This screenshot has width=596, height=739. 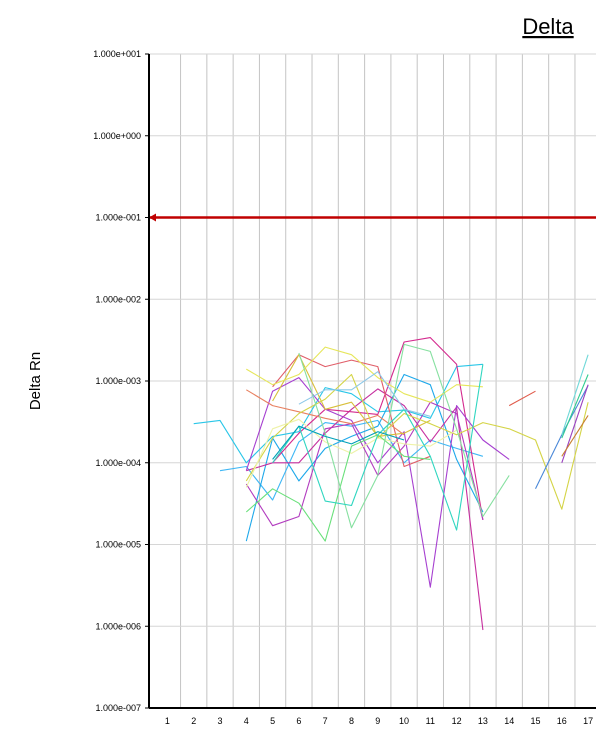 I want to click on threshold-layer, so click(x=372, y=217).